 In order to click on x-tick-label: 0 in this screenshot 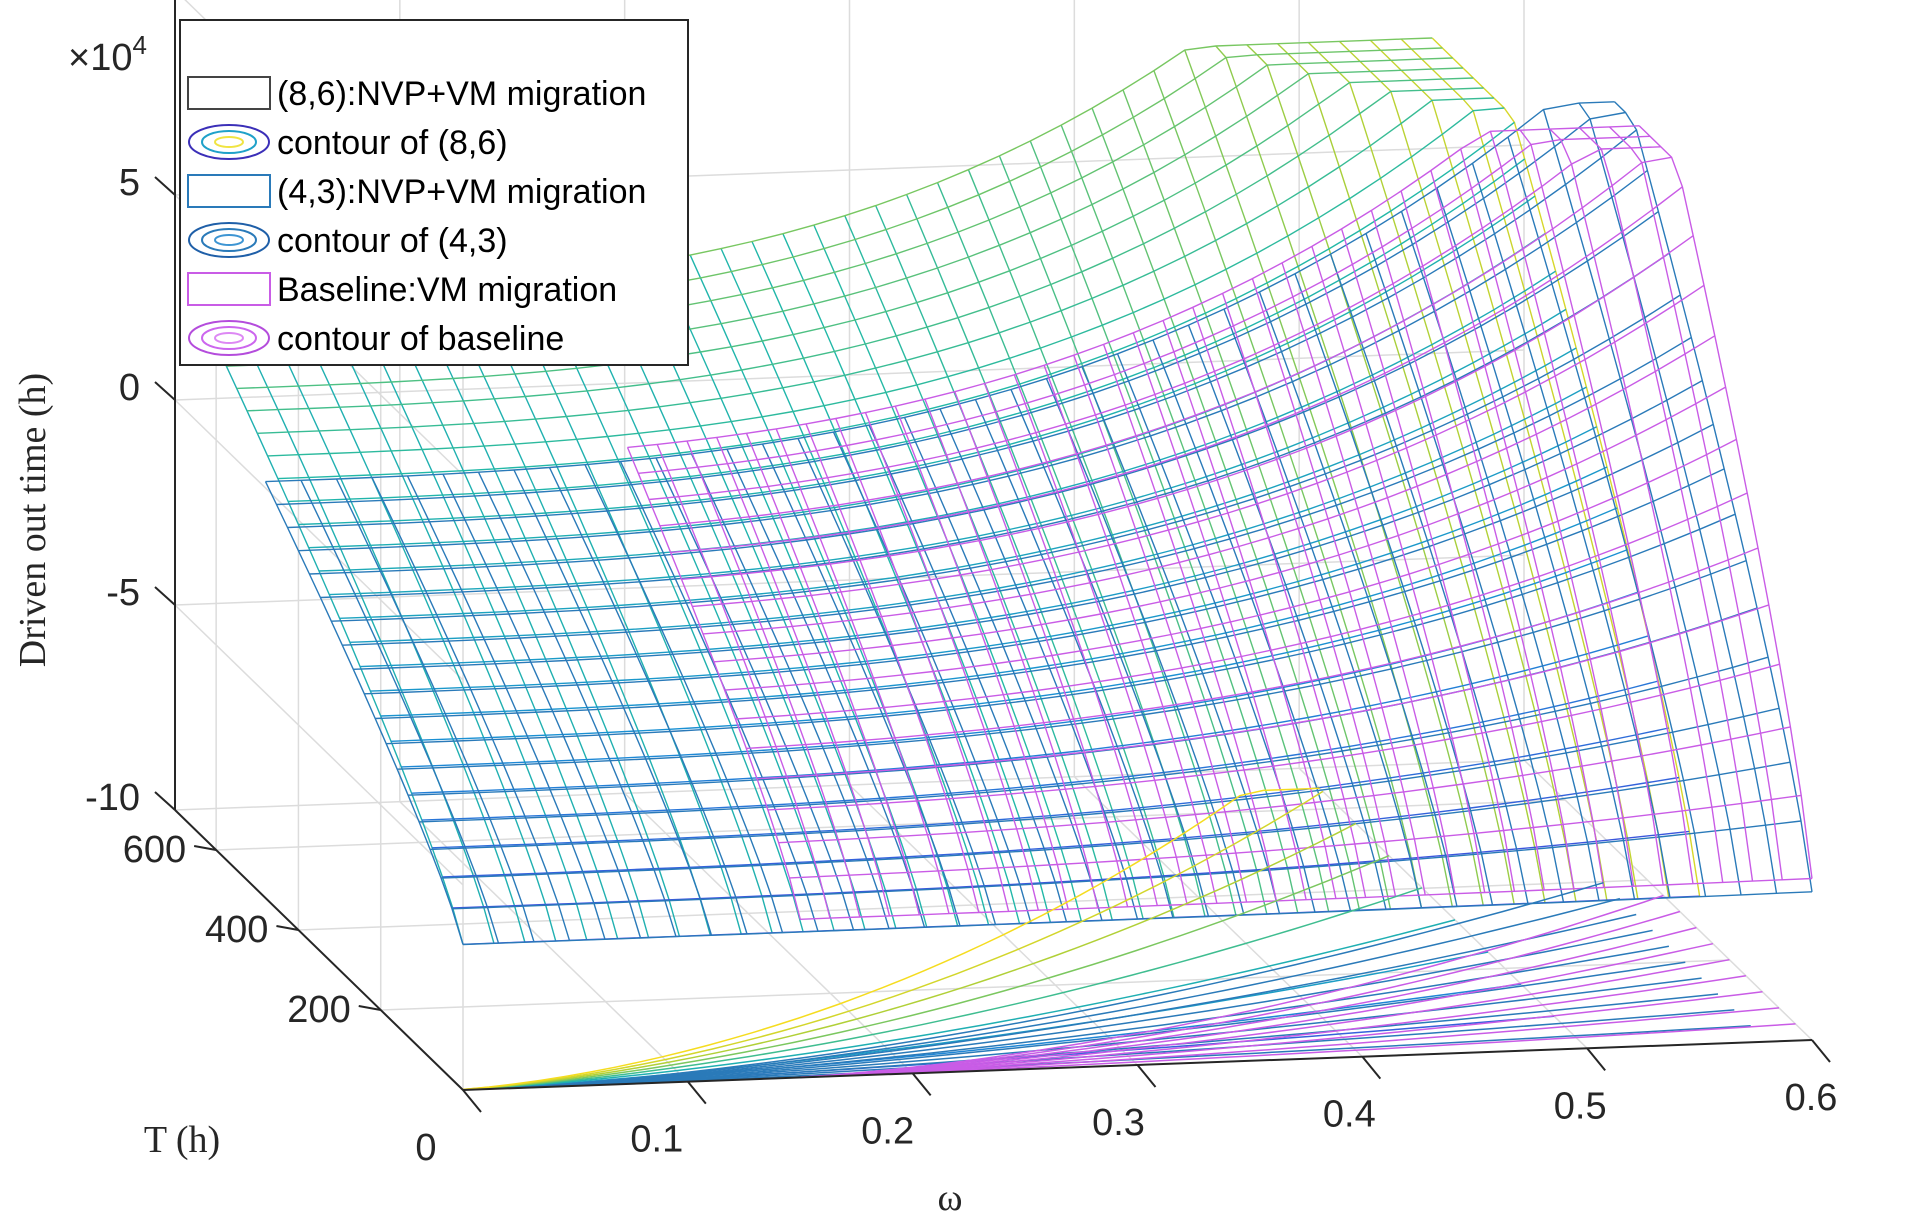, I will do `click(425, 1148)`.